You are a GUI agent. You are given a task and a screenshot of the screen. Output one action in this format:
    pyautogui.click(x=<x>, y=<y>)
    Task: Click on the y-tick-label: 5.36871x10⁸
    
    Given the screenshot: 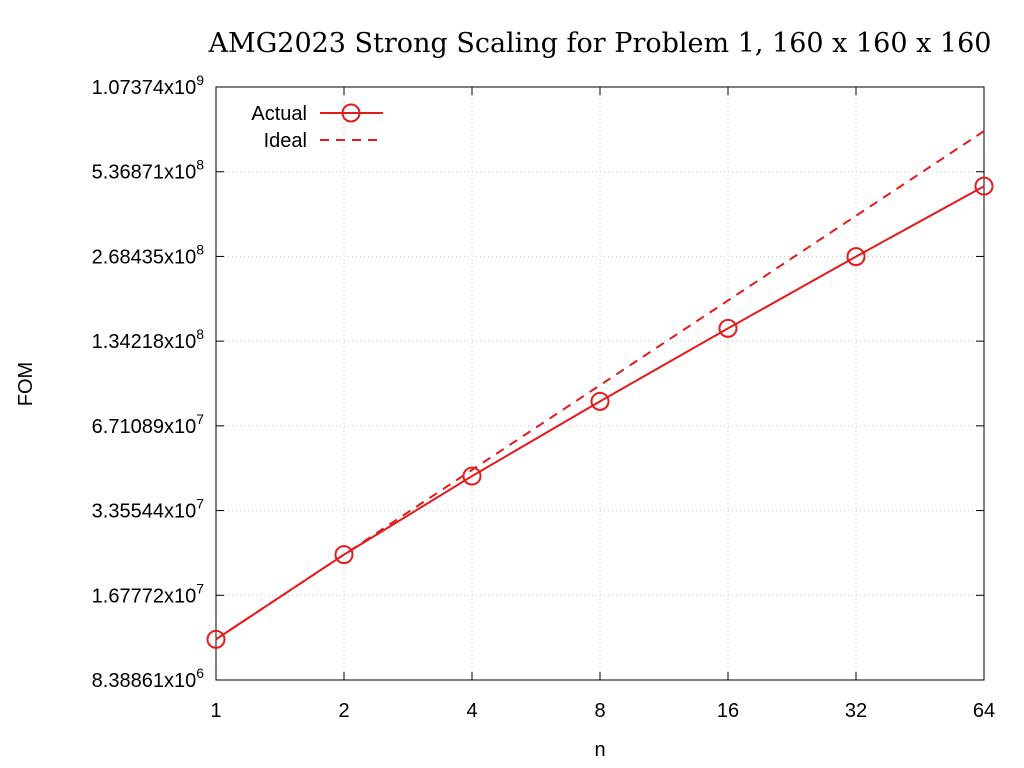 What is the action you would take?
    pyautogui.click(x=148, y=170)
    